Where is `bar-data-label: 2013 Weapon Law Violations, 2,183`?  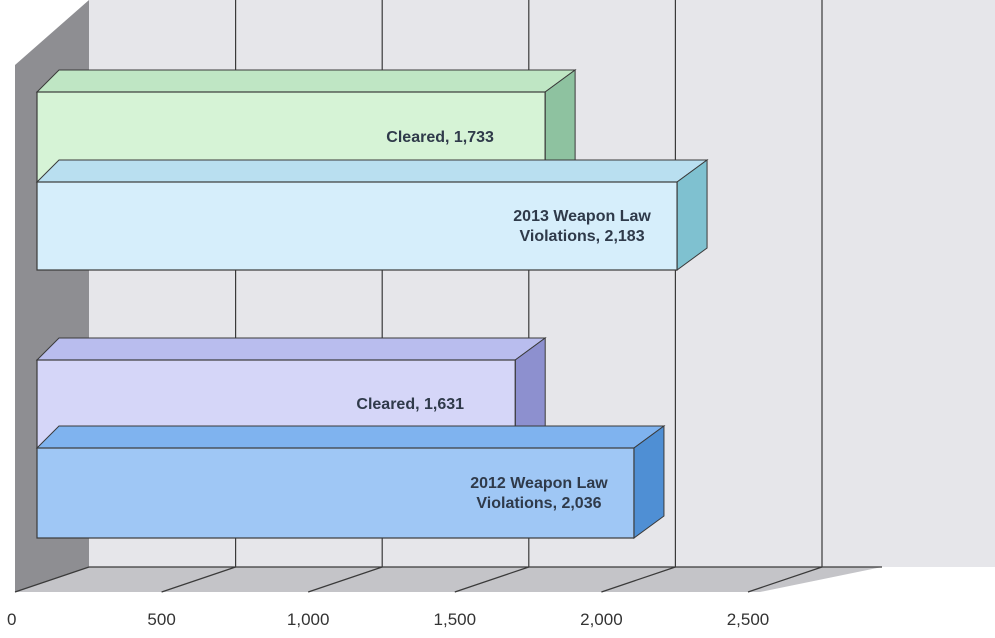 bar-data-label: 2013 Weapon Law Violations, 2,183 is located at coordinates (582, 226).